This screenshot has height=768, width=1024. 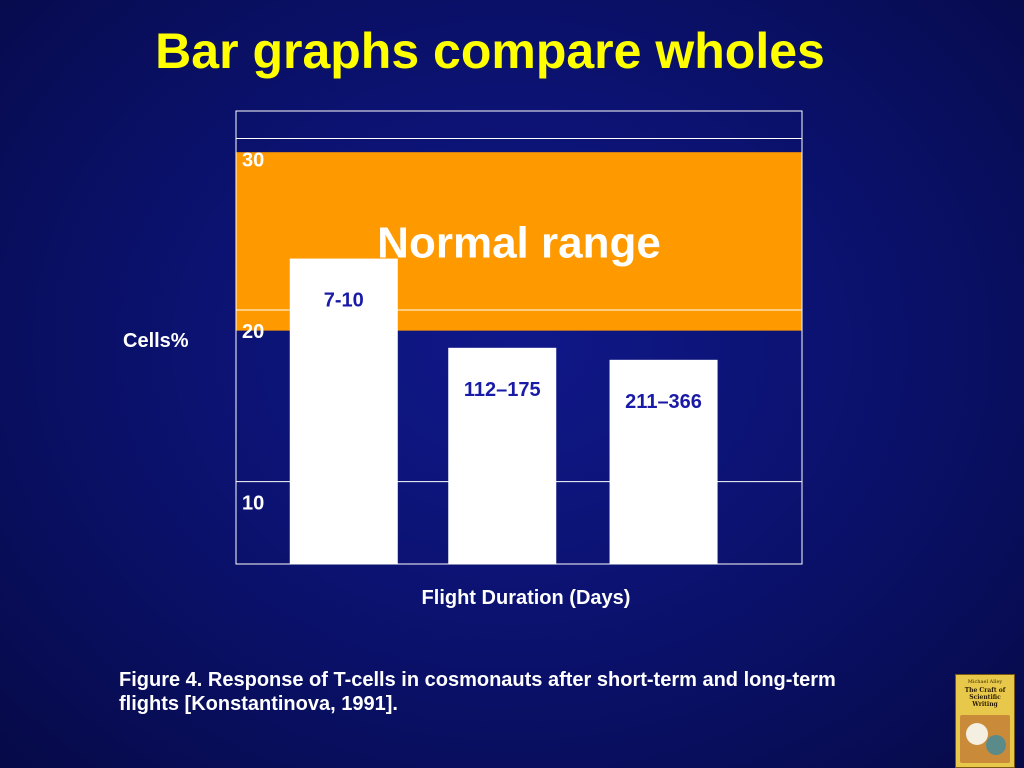 What do you see at coordinates (490, 51) in the screenshot?
I see `slide-title: Bar graphs compare wholes` at bounding box center [490, 51].